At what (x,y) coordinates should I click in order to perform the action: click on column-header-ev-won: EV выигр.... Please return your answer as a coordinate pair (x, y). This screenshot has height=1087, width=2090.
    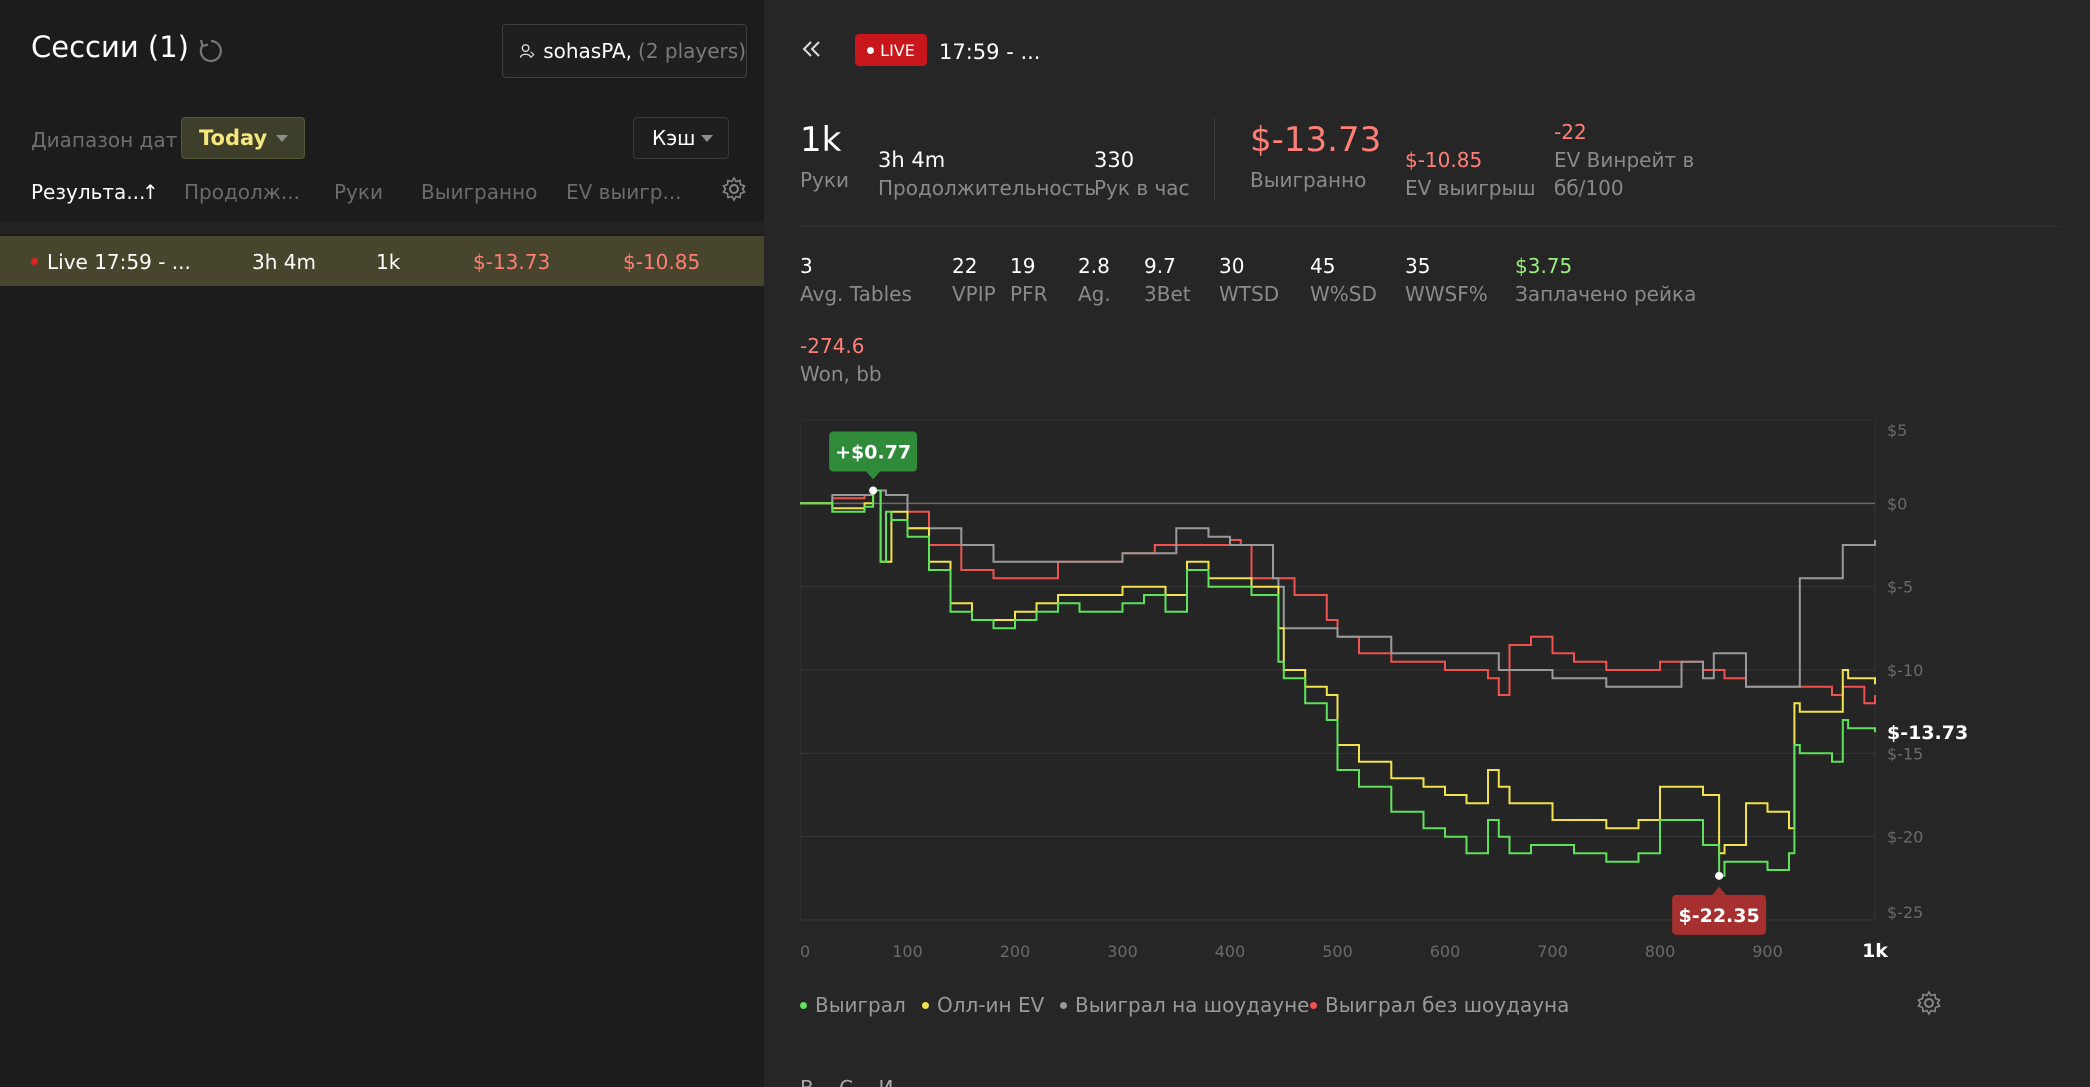
    Looking at the image, I should click on (624, 192).